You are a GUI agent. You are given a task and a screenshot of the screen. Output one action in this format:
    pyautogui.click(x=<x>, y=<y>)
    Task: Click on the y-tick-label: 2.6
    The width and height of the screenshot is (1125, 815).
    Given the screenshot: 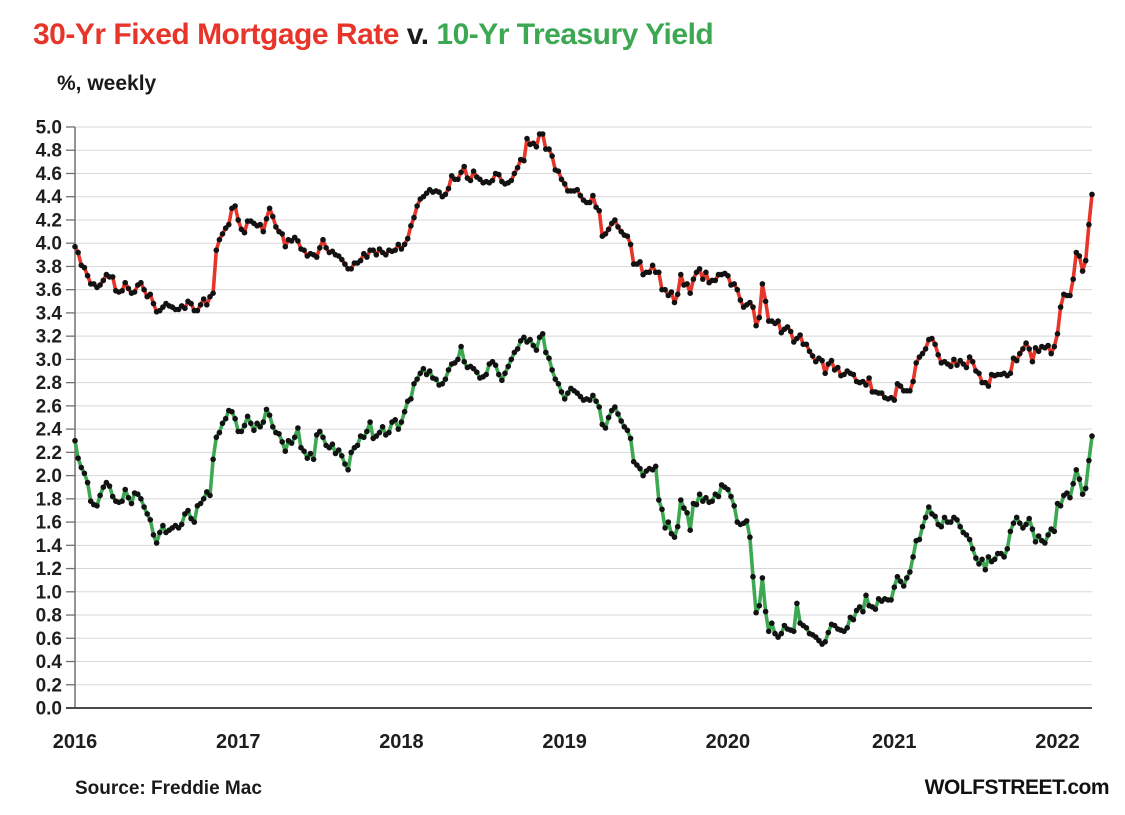 What is the action you would take?
    pyautogui.click(x=49, y=406)
    